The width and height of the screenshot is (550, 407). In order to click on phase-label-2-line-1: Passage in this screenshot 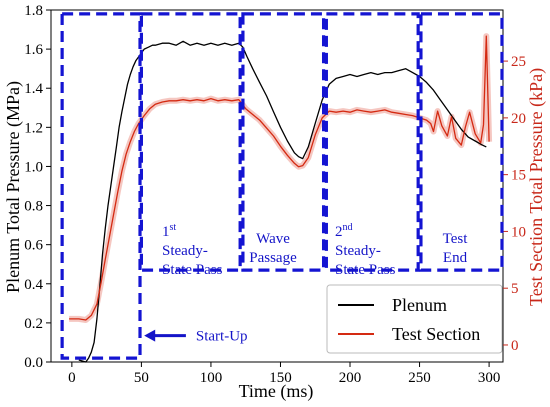, I will do `click(273, 258)`.